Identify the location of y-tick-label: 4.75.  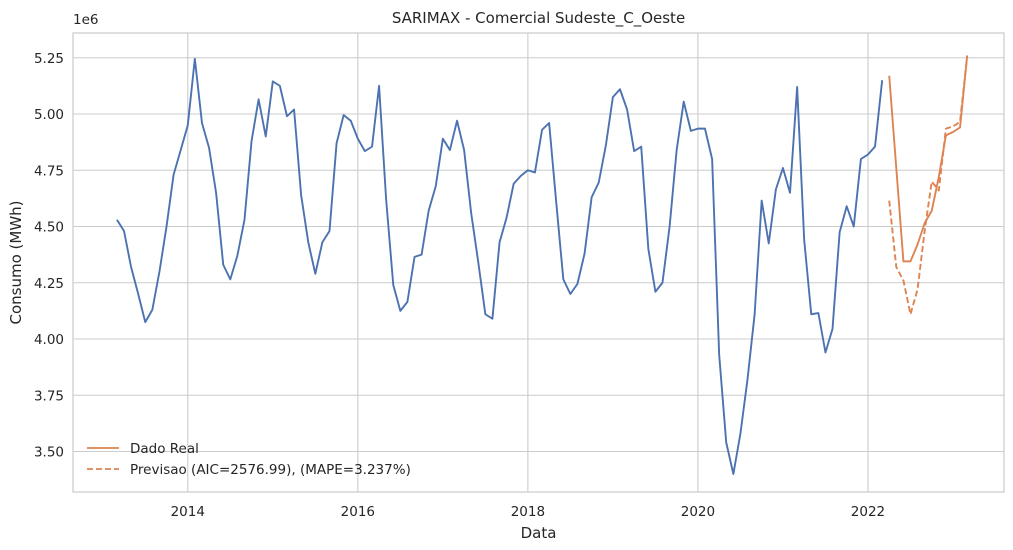
(49, 171).